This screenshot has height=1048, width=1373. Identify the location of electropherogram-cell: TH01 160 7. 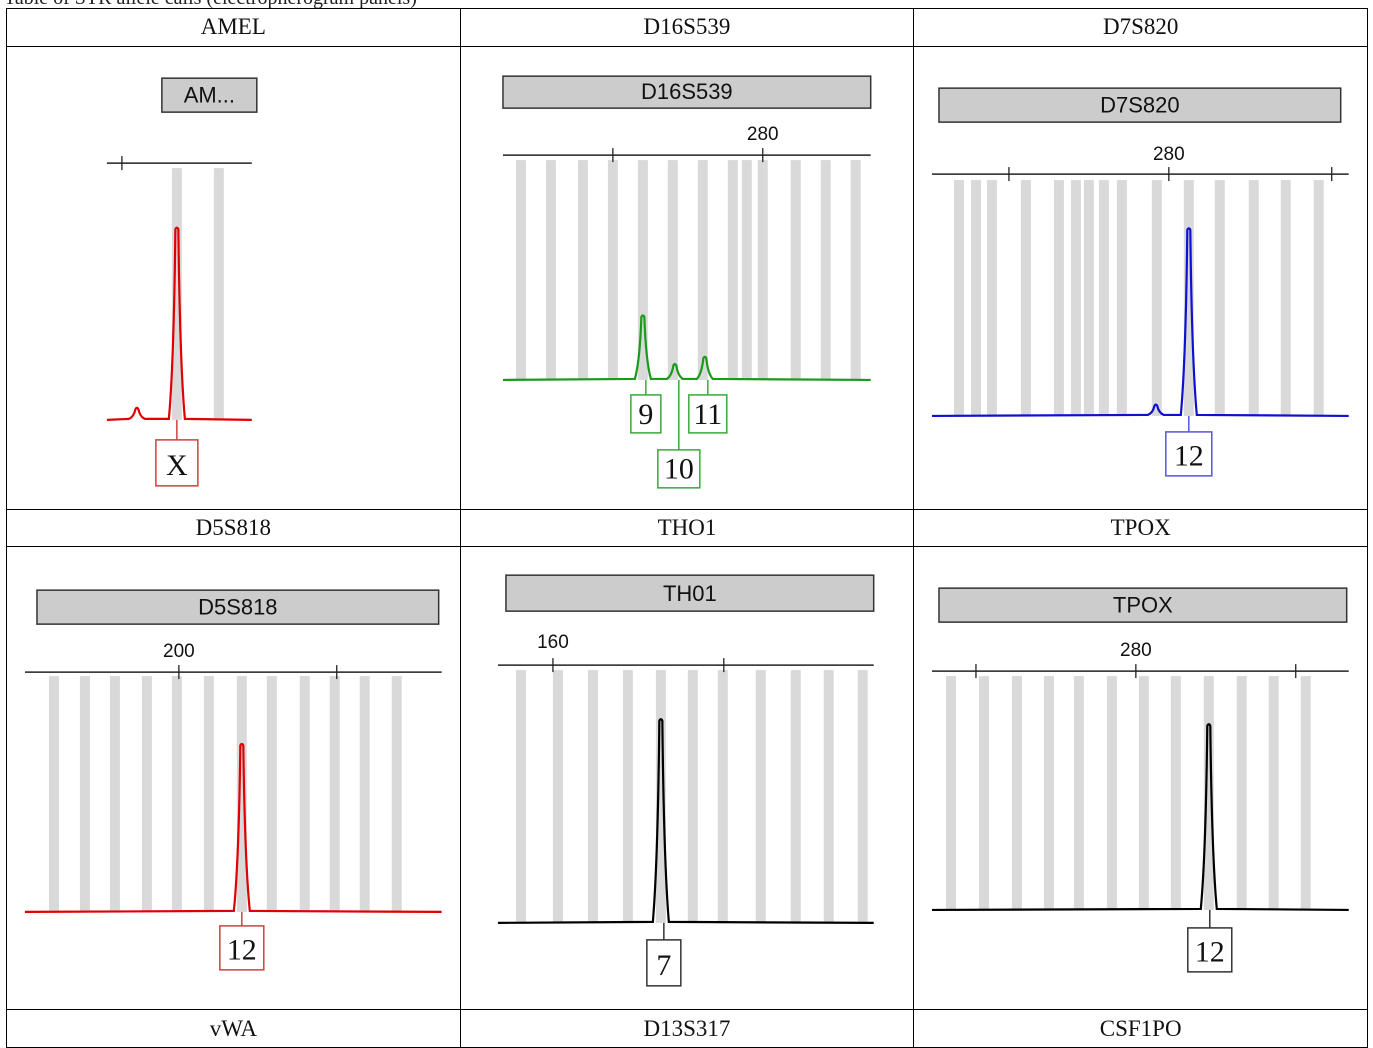
(687, 778).